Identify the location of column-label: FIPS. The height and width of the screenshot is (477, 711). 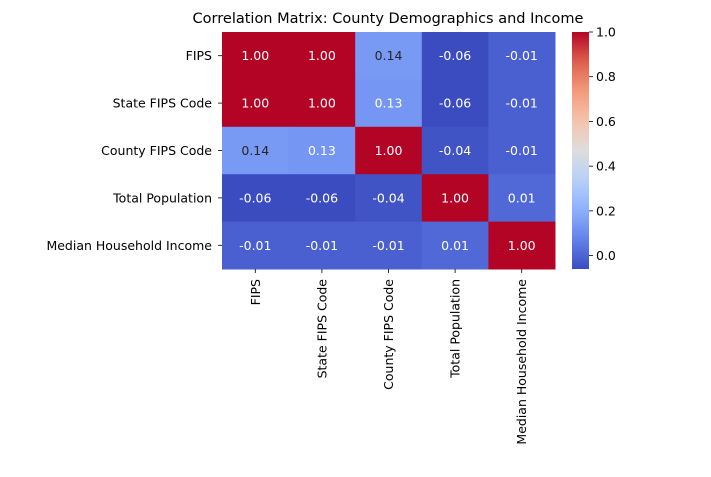
(255, 292).